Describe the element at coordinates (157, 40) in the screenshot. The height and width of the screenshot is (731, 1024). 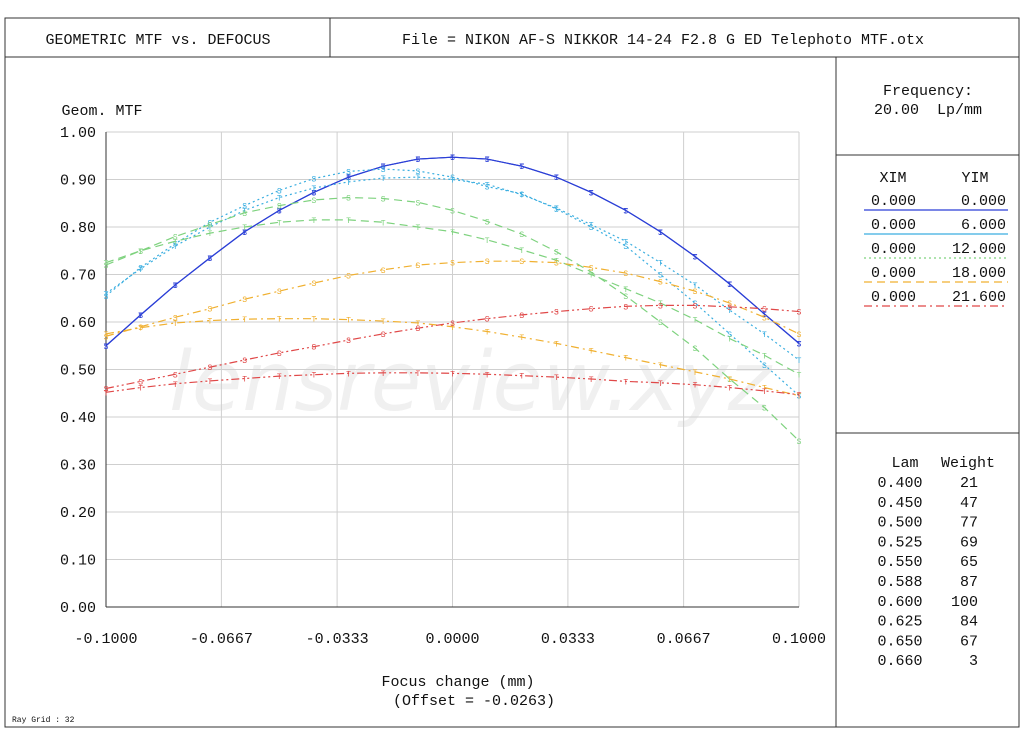
I see `title: GEOMETRIC MTF vs. DEFOCUS` at that location.